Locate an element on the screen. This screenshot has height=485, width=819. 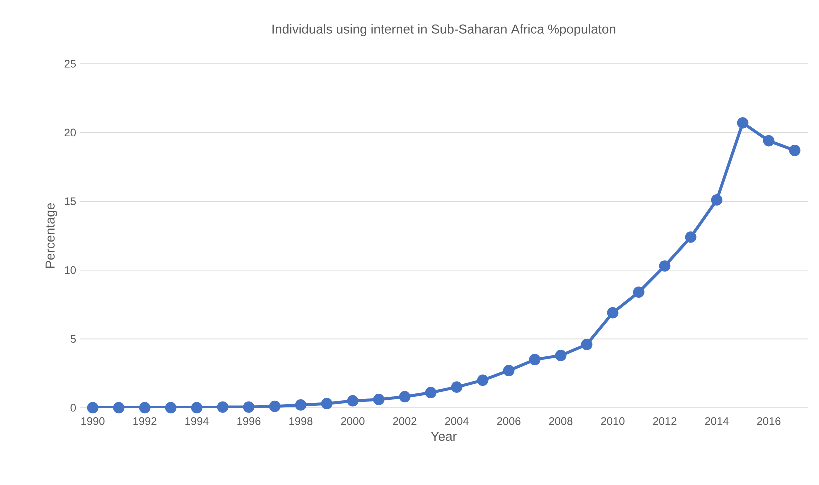
x-tick-label: 2006 is located at coordinates (509, 422).